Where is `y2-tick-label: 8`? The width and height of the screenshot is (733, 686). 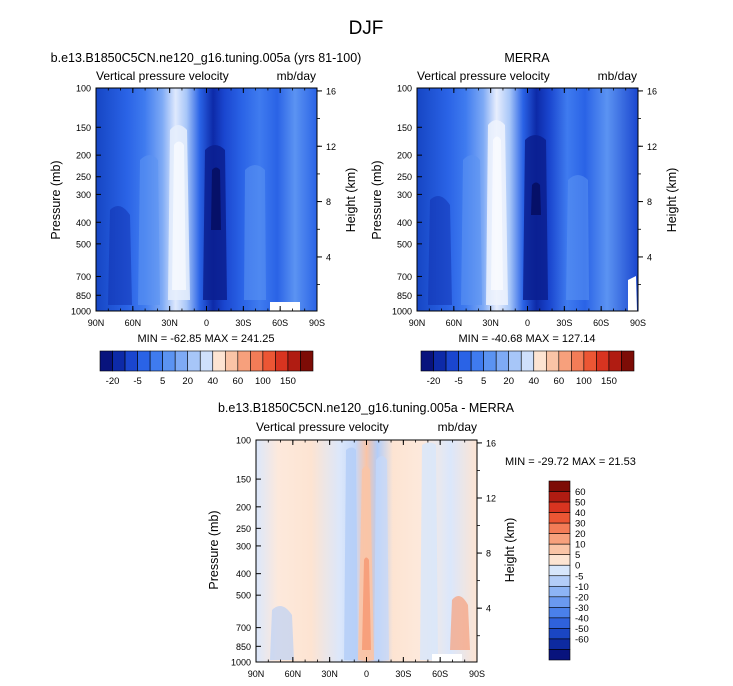
y2-tick-label: 8 is located at coordinates (488, 554).